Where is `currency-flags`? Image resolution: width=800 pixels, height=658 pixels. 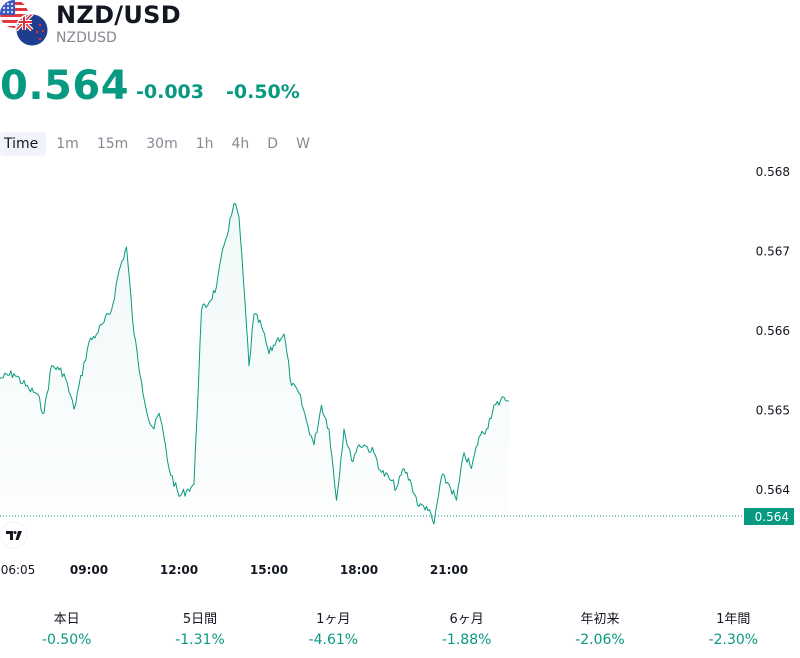
currency-flags is located at coordinates (25, 24).